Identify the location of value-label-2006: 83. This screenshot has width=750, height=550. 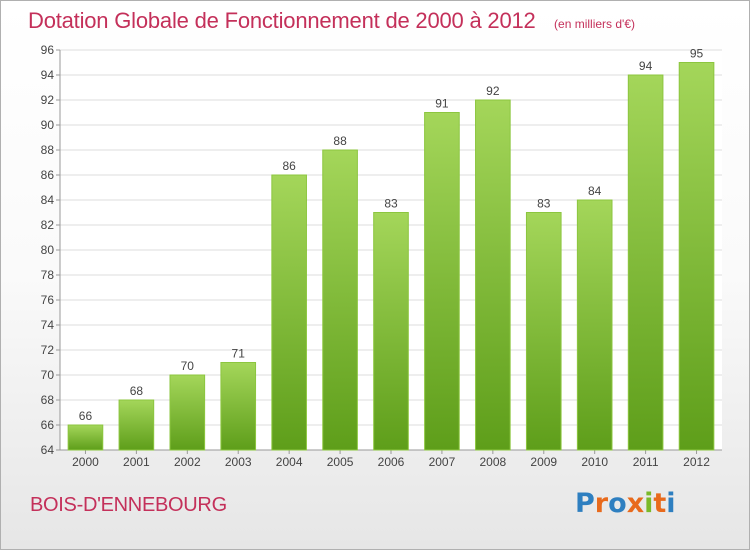
(391, 204).